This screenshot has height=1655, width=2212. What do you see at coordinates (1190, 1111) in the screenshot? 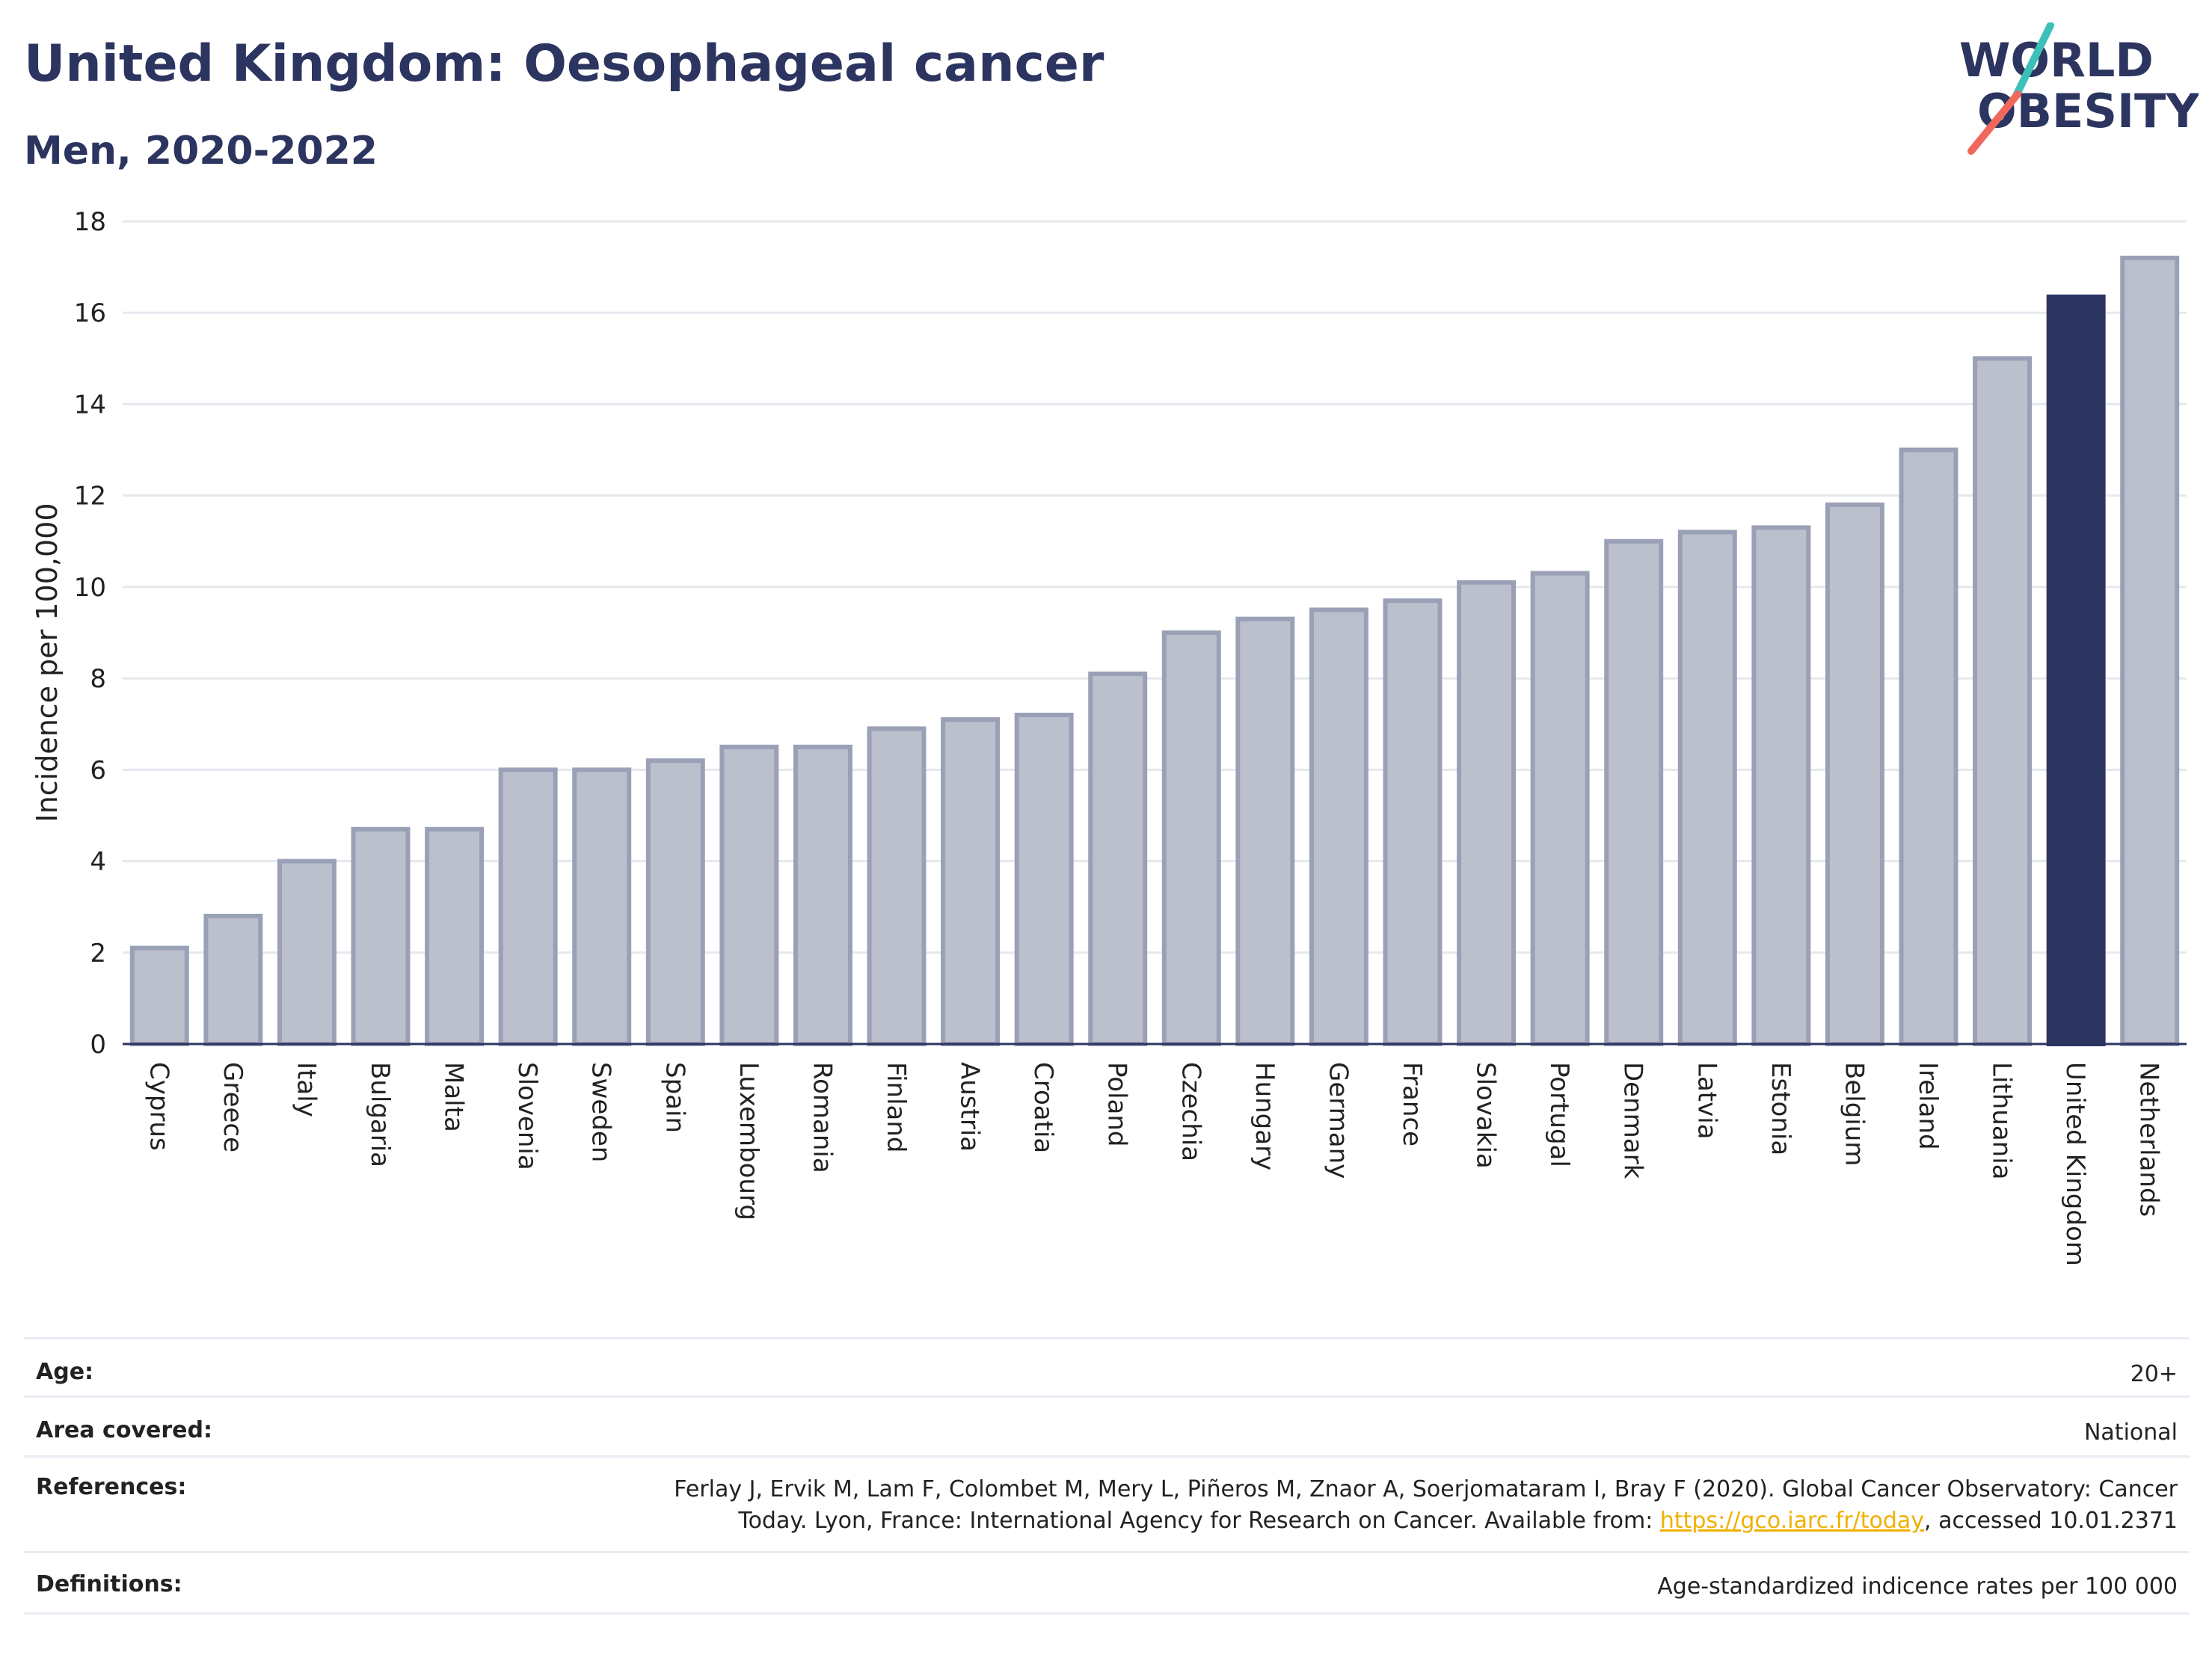
I see `x-tick-czechia: Czechia` at bounding box center [1190, 1111].